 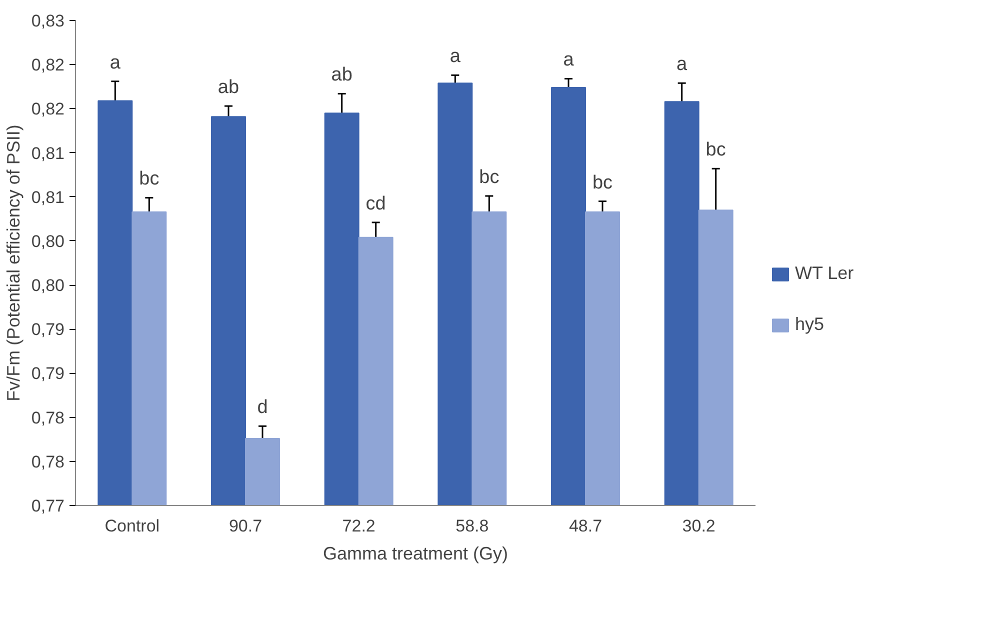 What do you see at coordinates (48, 506) in the screenshot?
I see `y-tick-label: 0,77` at bounding box center [48, 506].